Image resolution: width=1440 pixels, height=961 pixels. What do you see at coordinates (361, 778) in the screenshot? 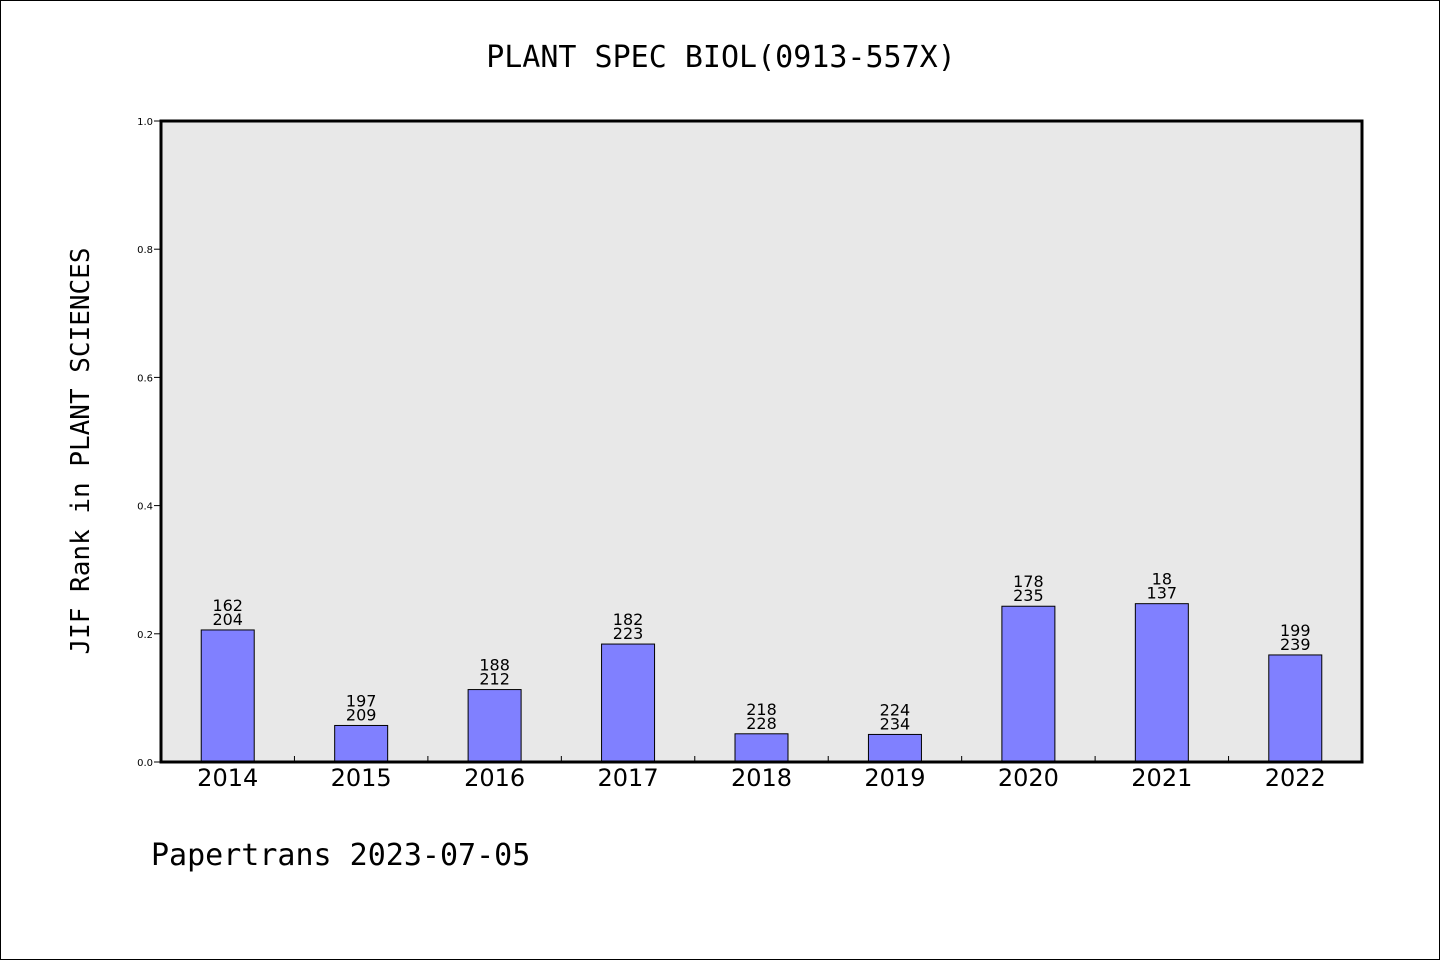
I see `x-tick-label: 2015` at bounding box center [361, 778].